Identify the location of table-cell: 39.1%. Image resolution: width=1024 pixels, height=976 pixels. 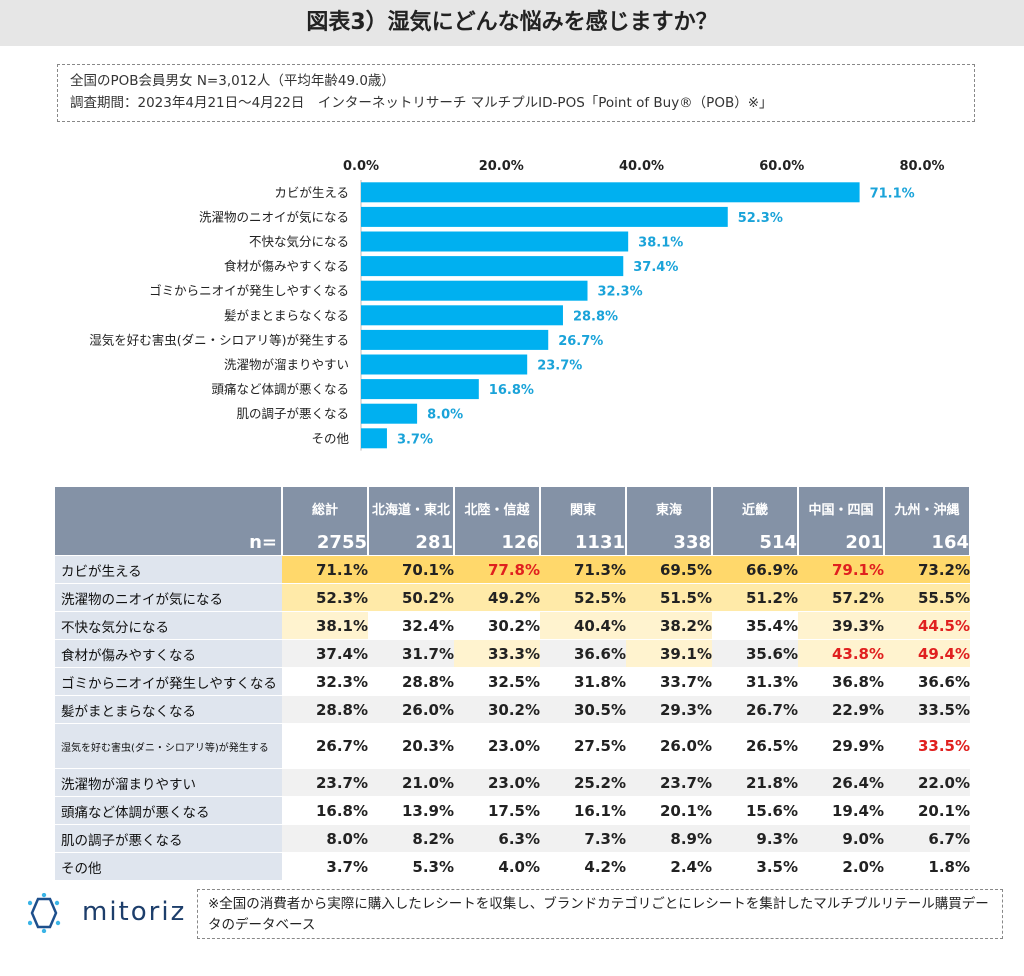
(669, 653).